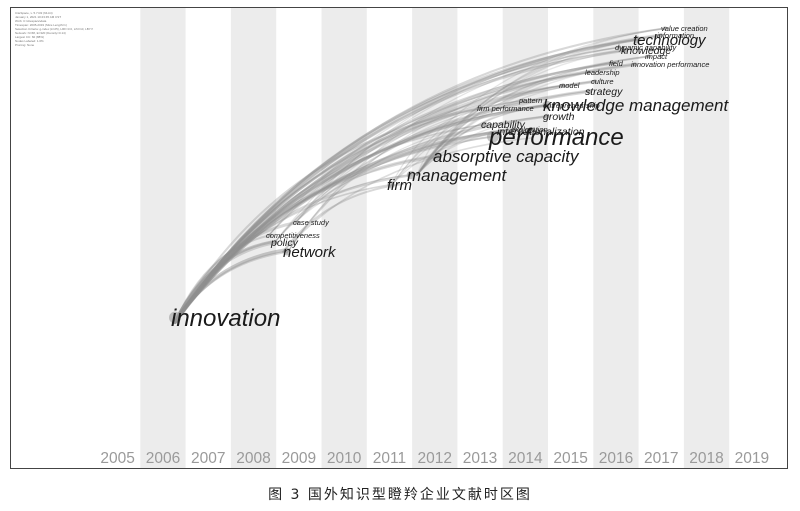 This screenshot has height=511, width=800. Describe the element at coordinates (34, 13) in the screenshot. I see `metadata-line: CiteSpace, v. 5.7.R2 (64-bit)` at that location.